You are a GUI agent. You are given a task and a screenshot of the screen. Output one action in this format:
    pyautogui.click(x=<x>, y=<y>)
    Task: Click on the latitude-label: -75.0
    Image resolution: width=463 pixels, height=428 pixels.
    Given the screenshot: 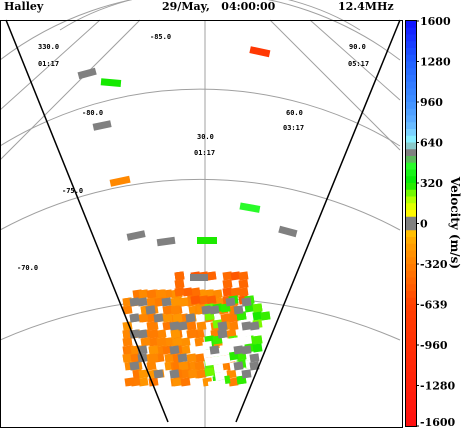 What is the action you would take?
    pyautogui.click(x=72, y=191)
    